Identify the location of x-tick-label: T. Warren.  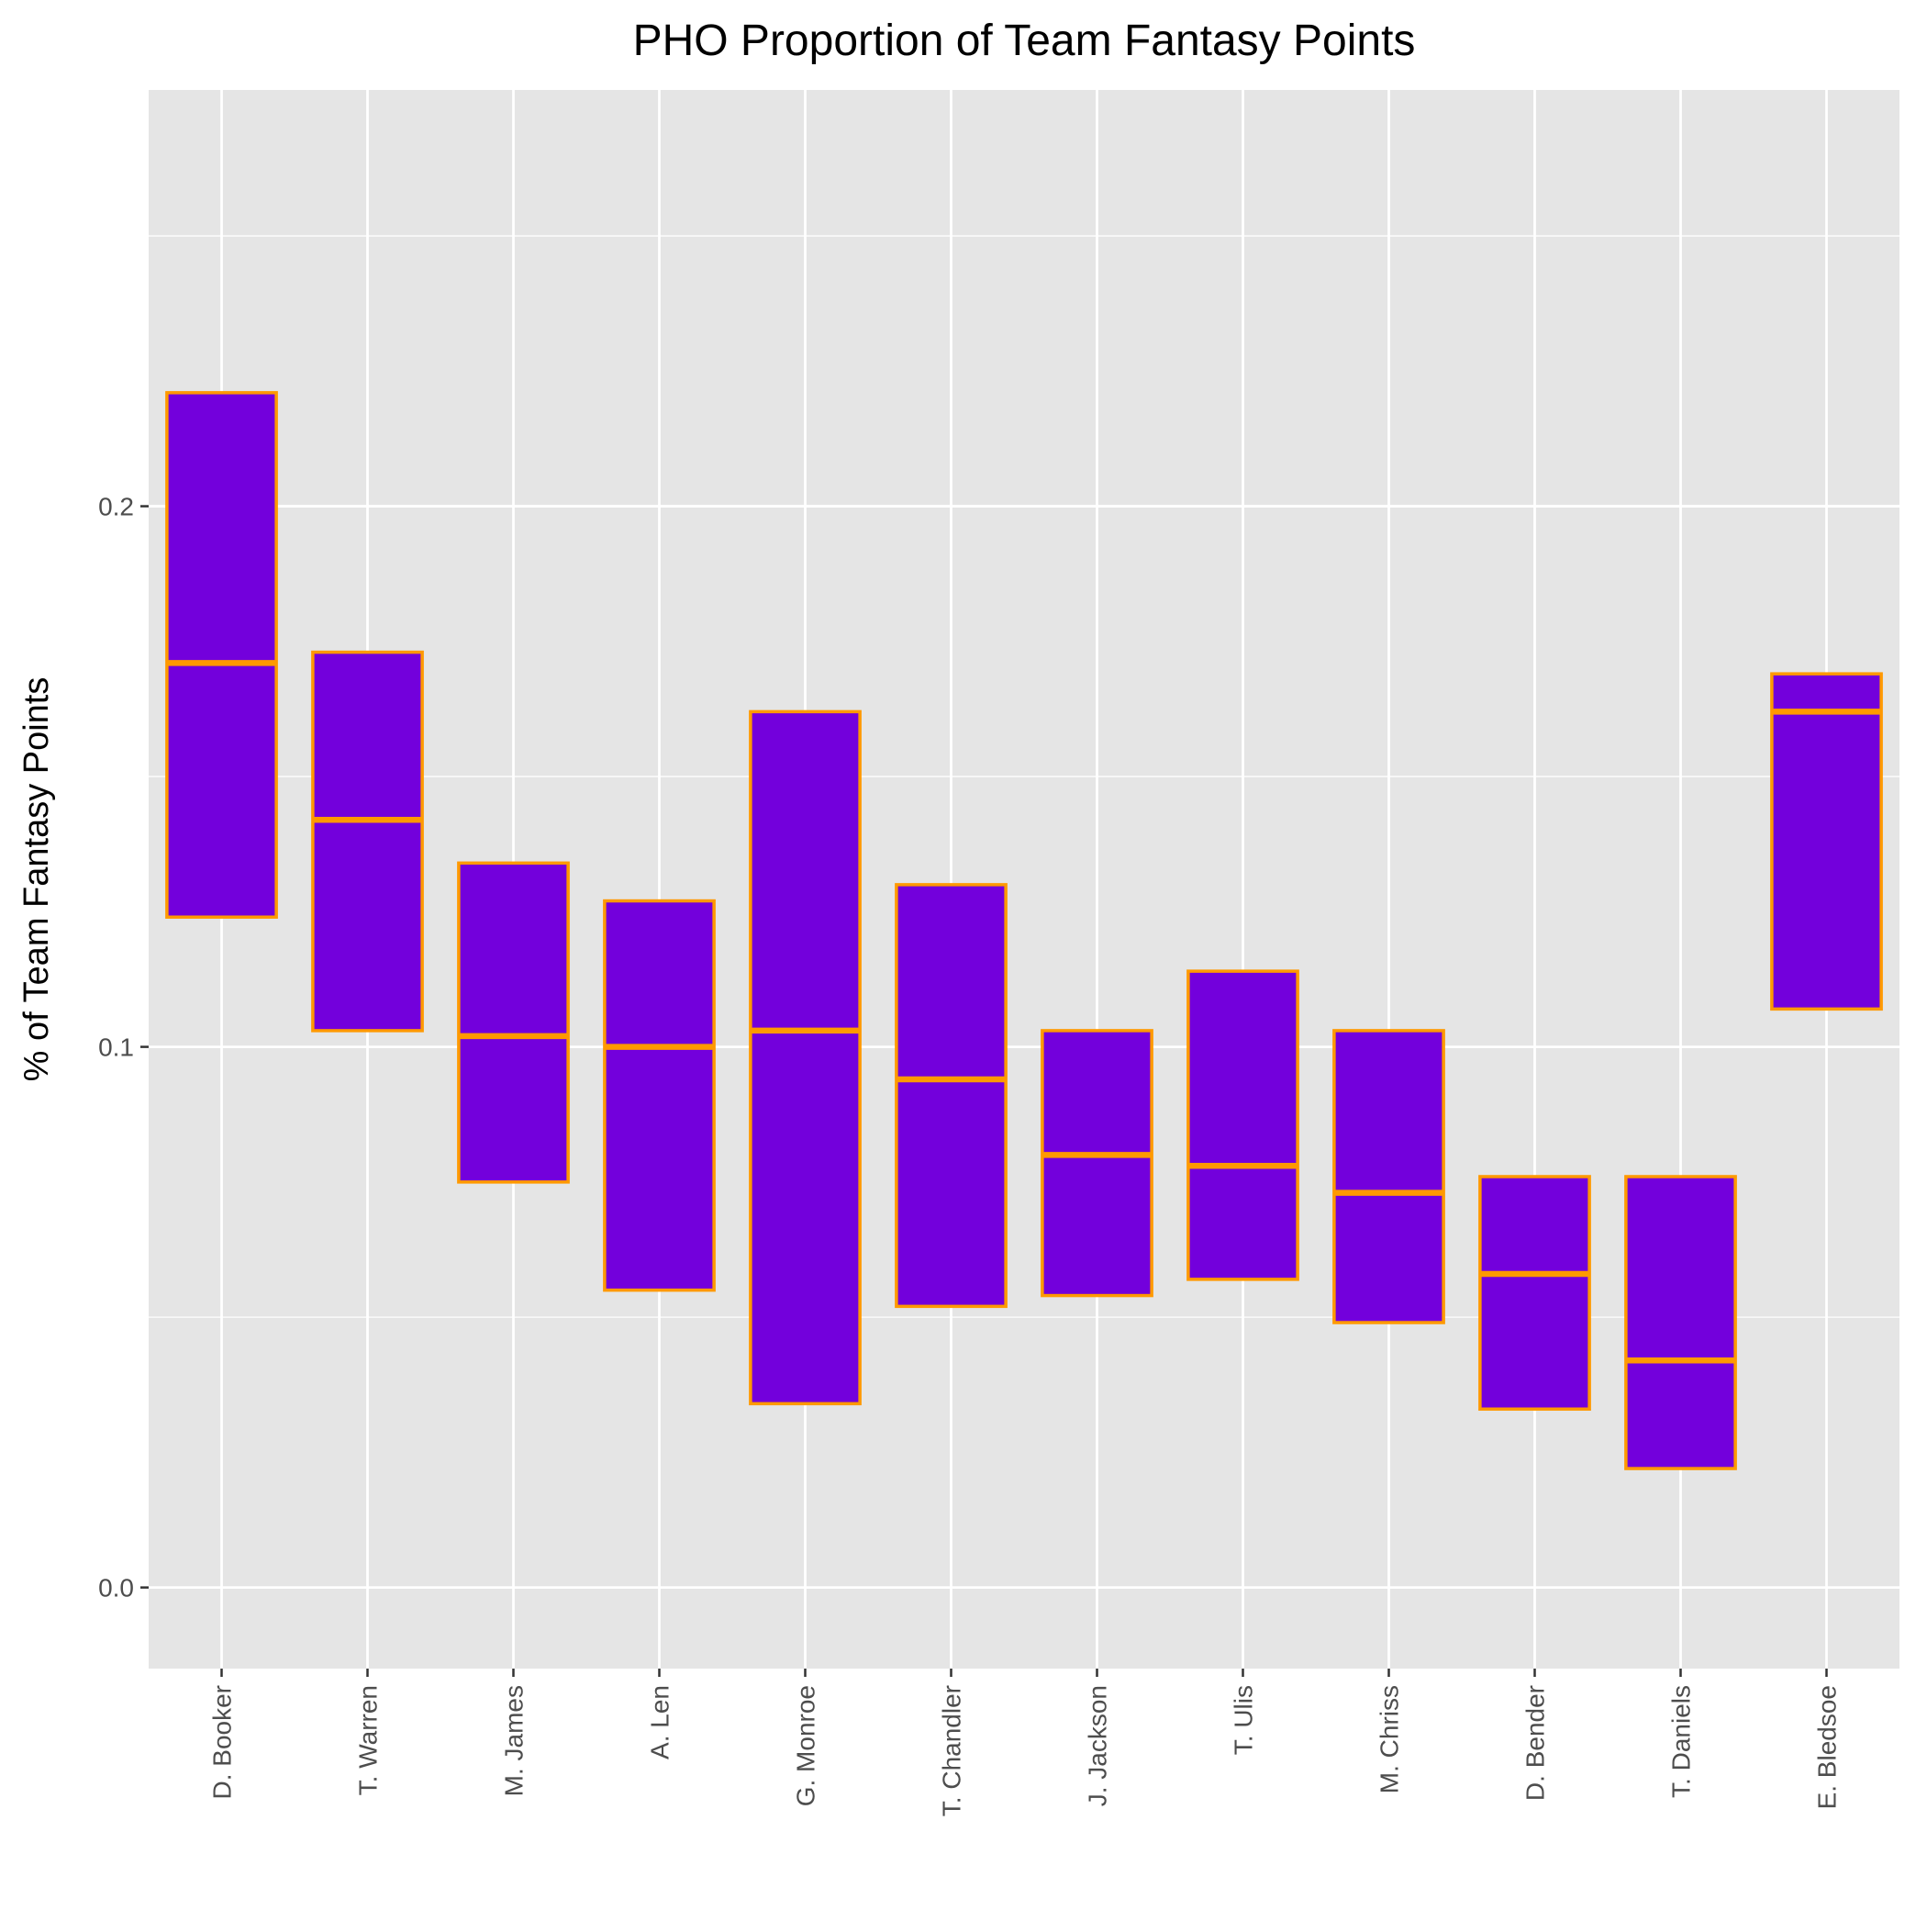
(368, 1740).